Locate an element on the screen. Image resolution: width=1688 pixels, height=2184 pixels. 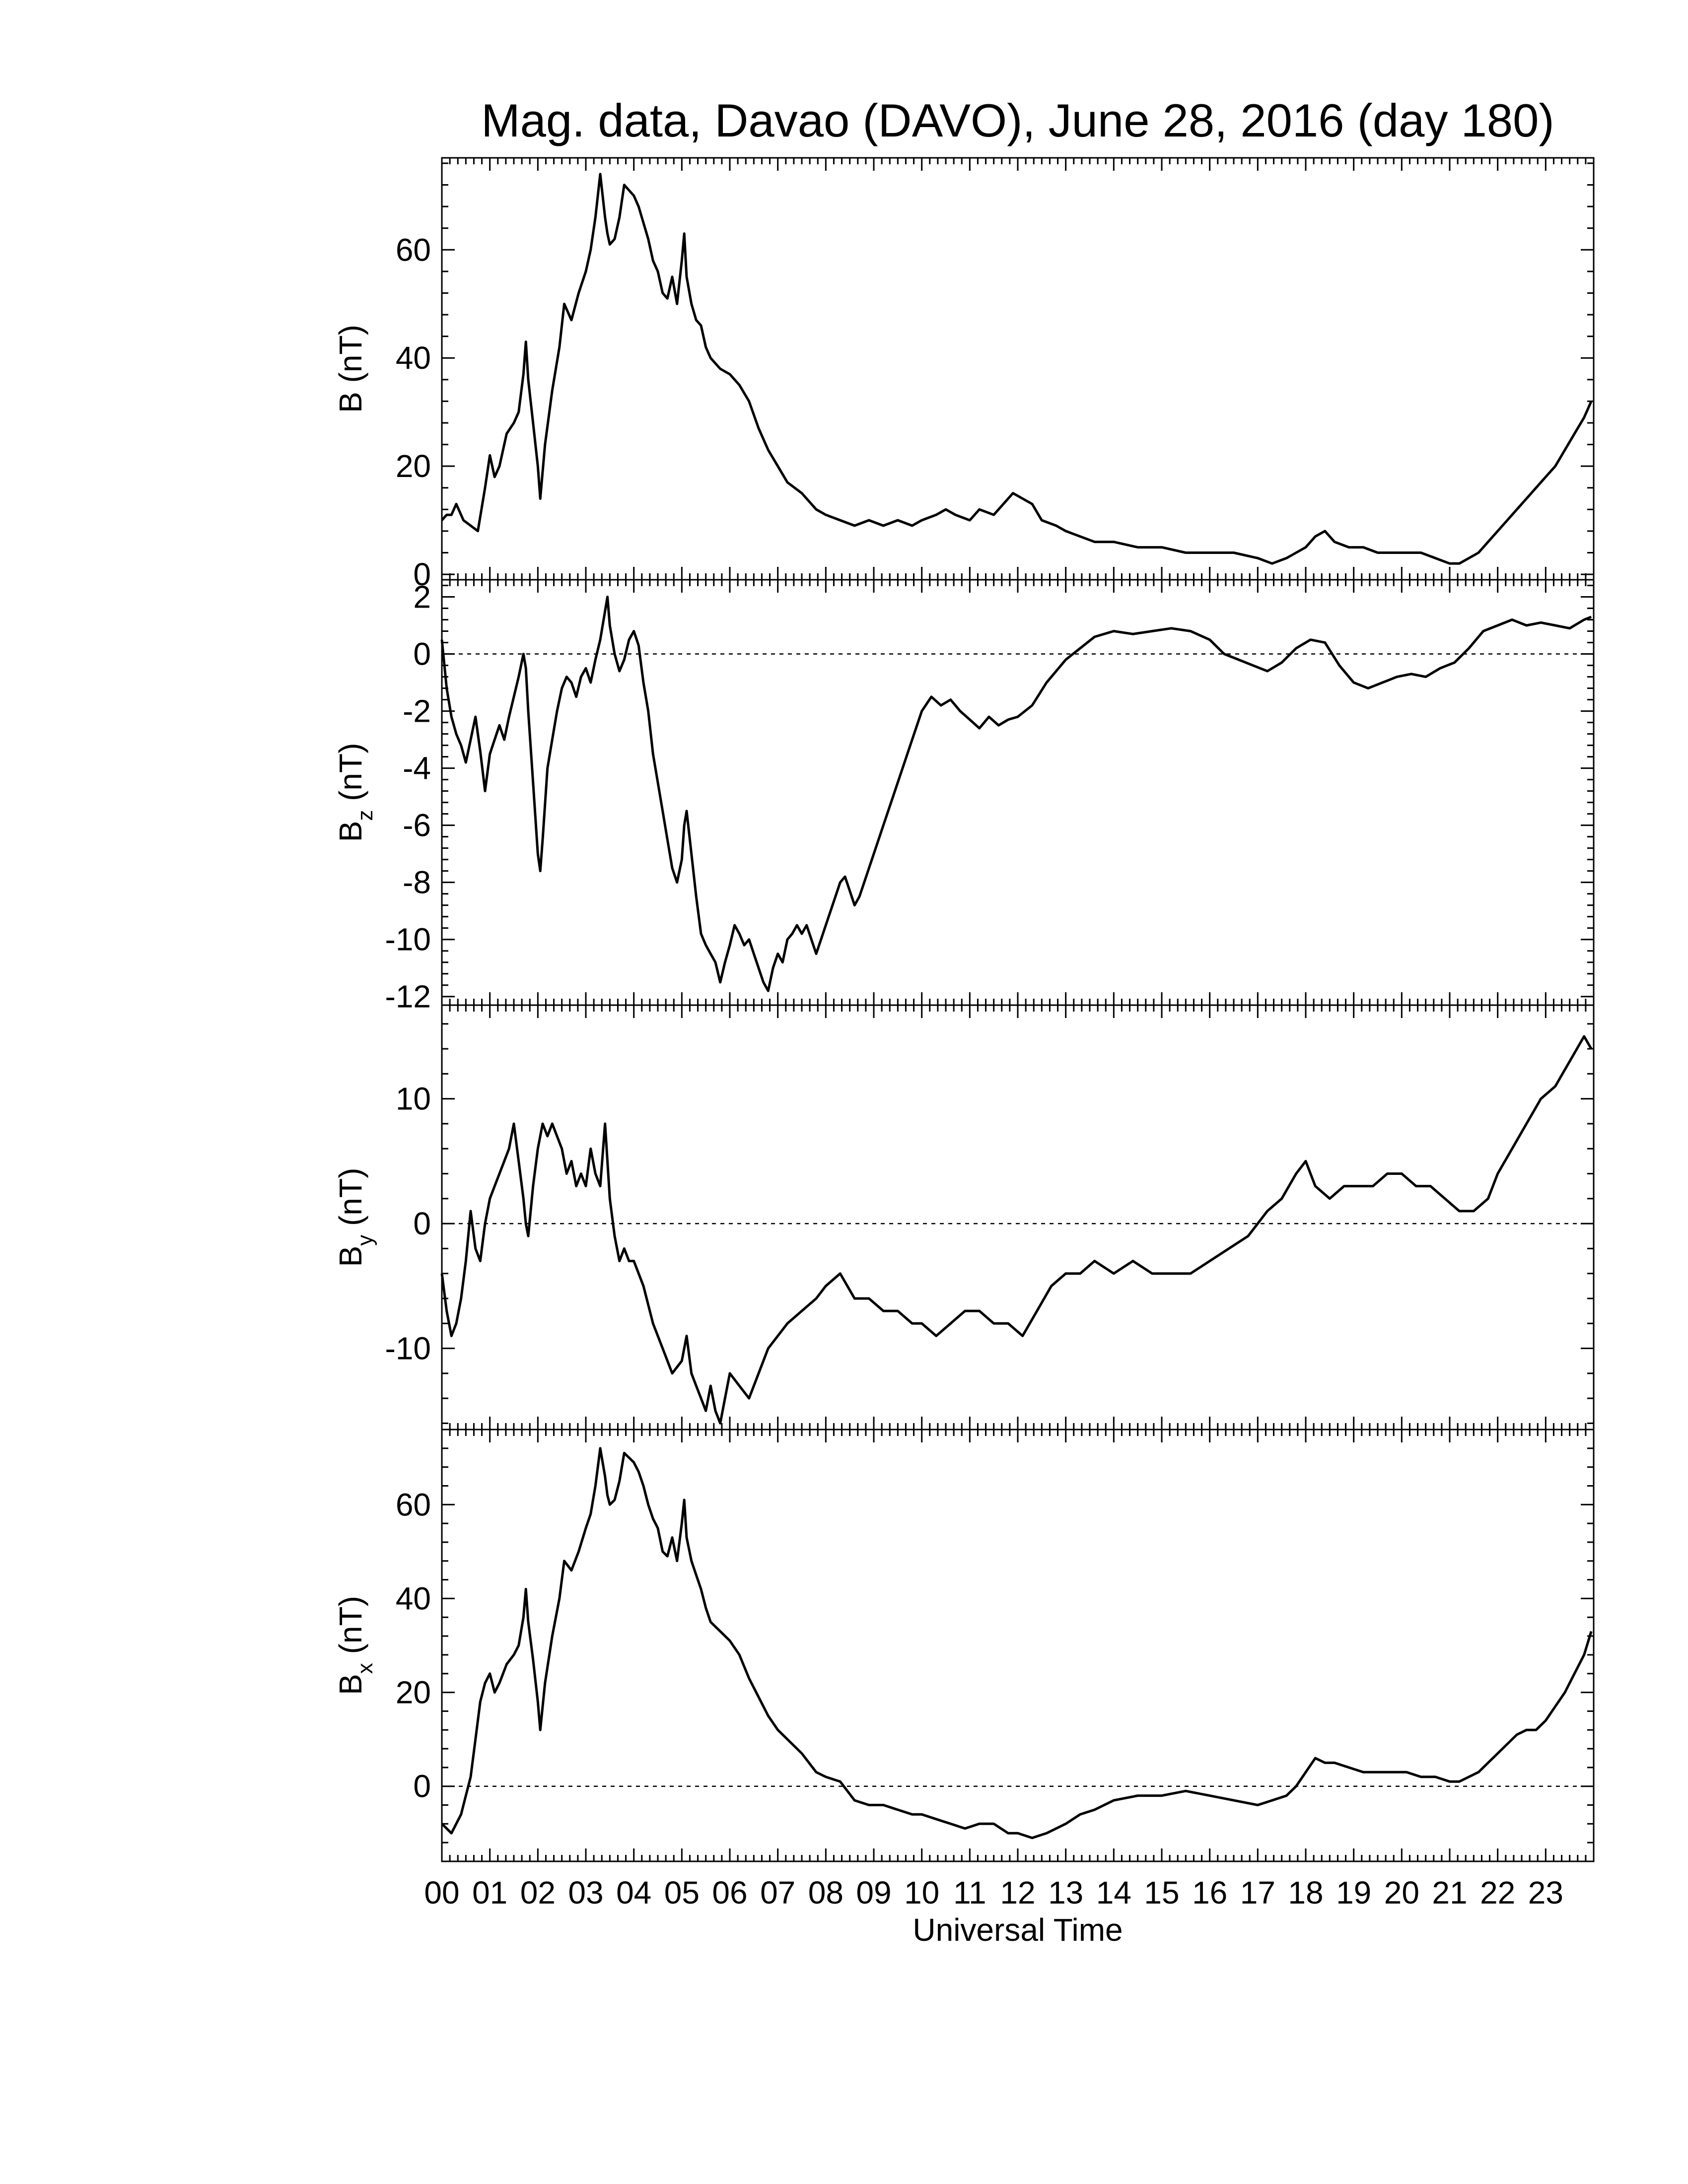
y-tick-label-Bz: -8 is located at coordinates (417, 882).